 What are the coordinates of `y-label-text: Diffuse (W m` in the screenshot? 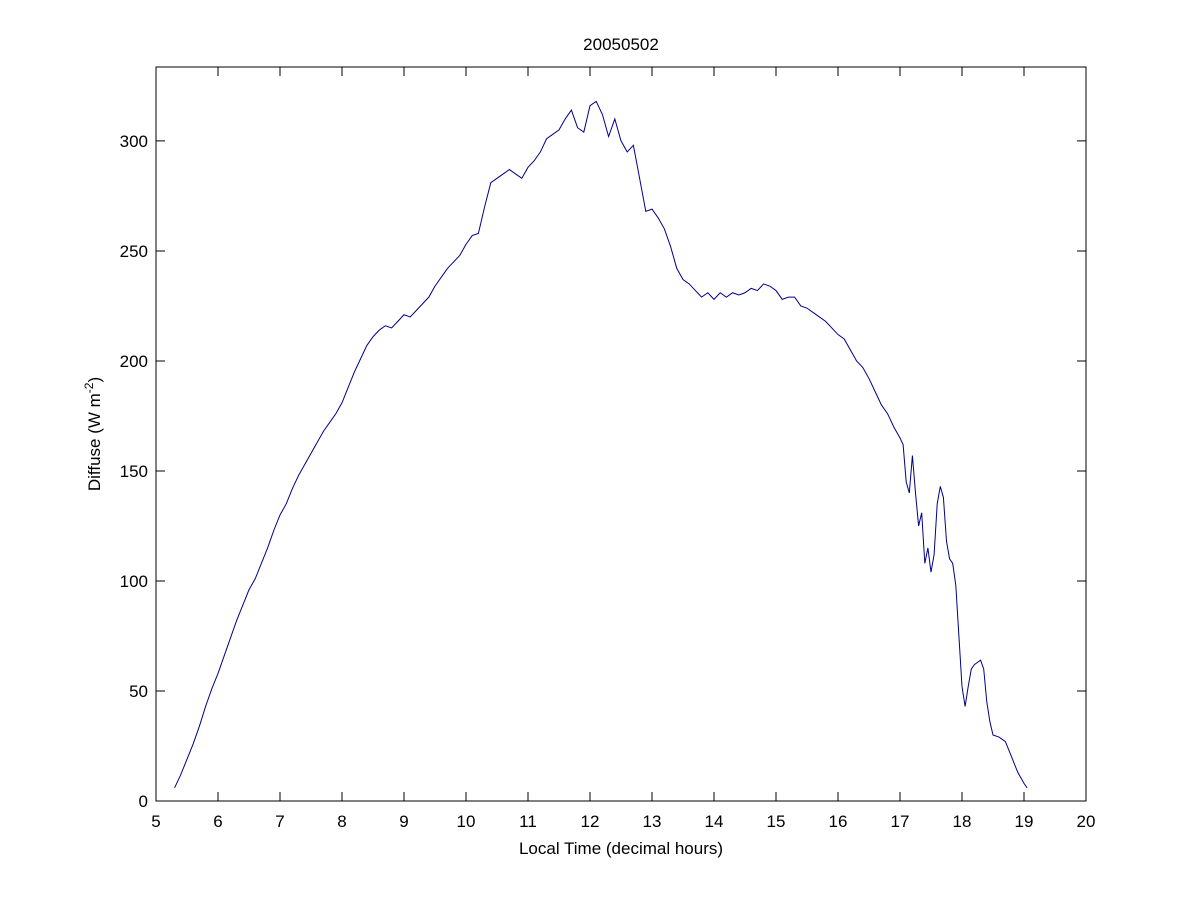 It's located at (94, 442).